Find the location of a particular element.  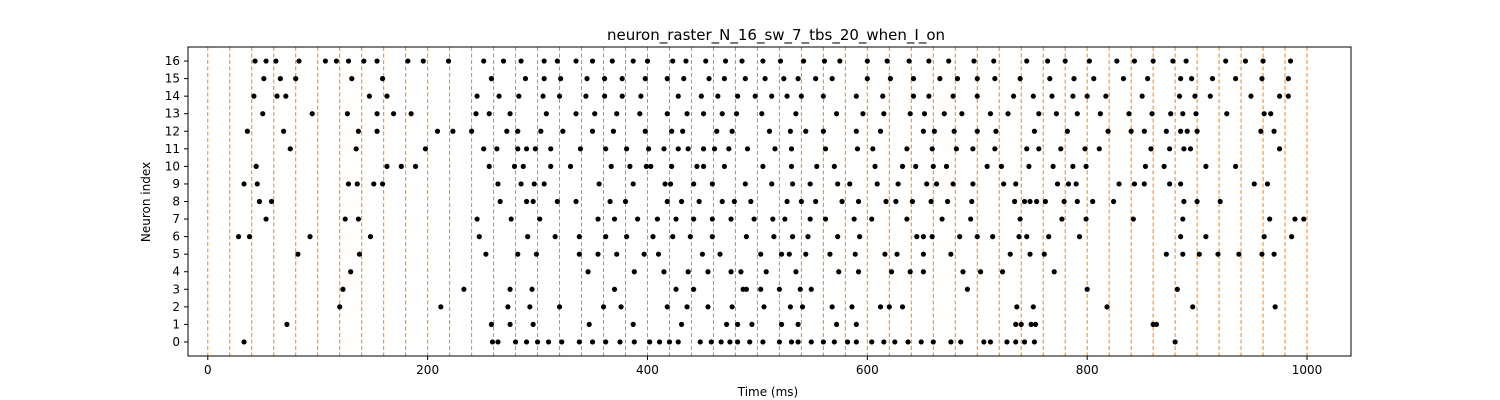

y-axis-label: Neuron index is located at coordinates (146, 202).